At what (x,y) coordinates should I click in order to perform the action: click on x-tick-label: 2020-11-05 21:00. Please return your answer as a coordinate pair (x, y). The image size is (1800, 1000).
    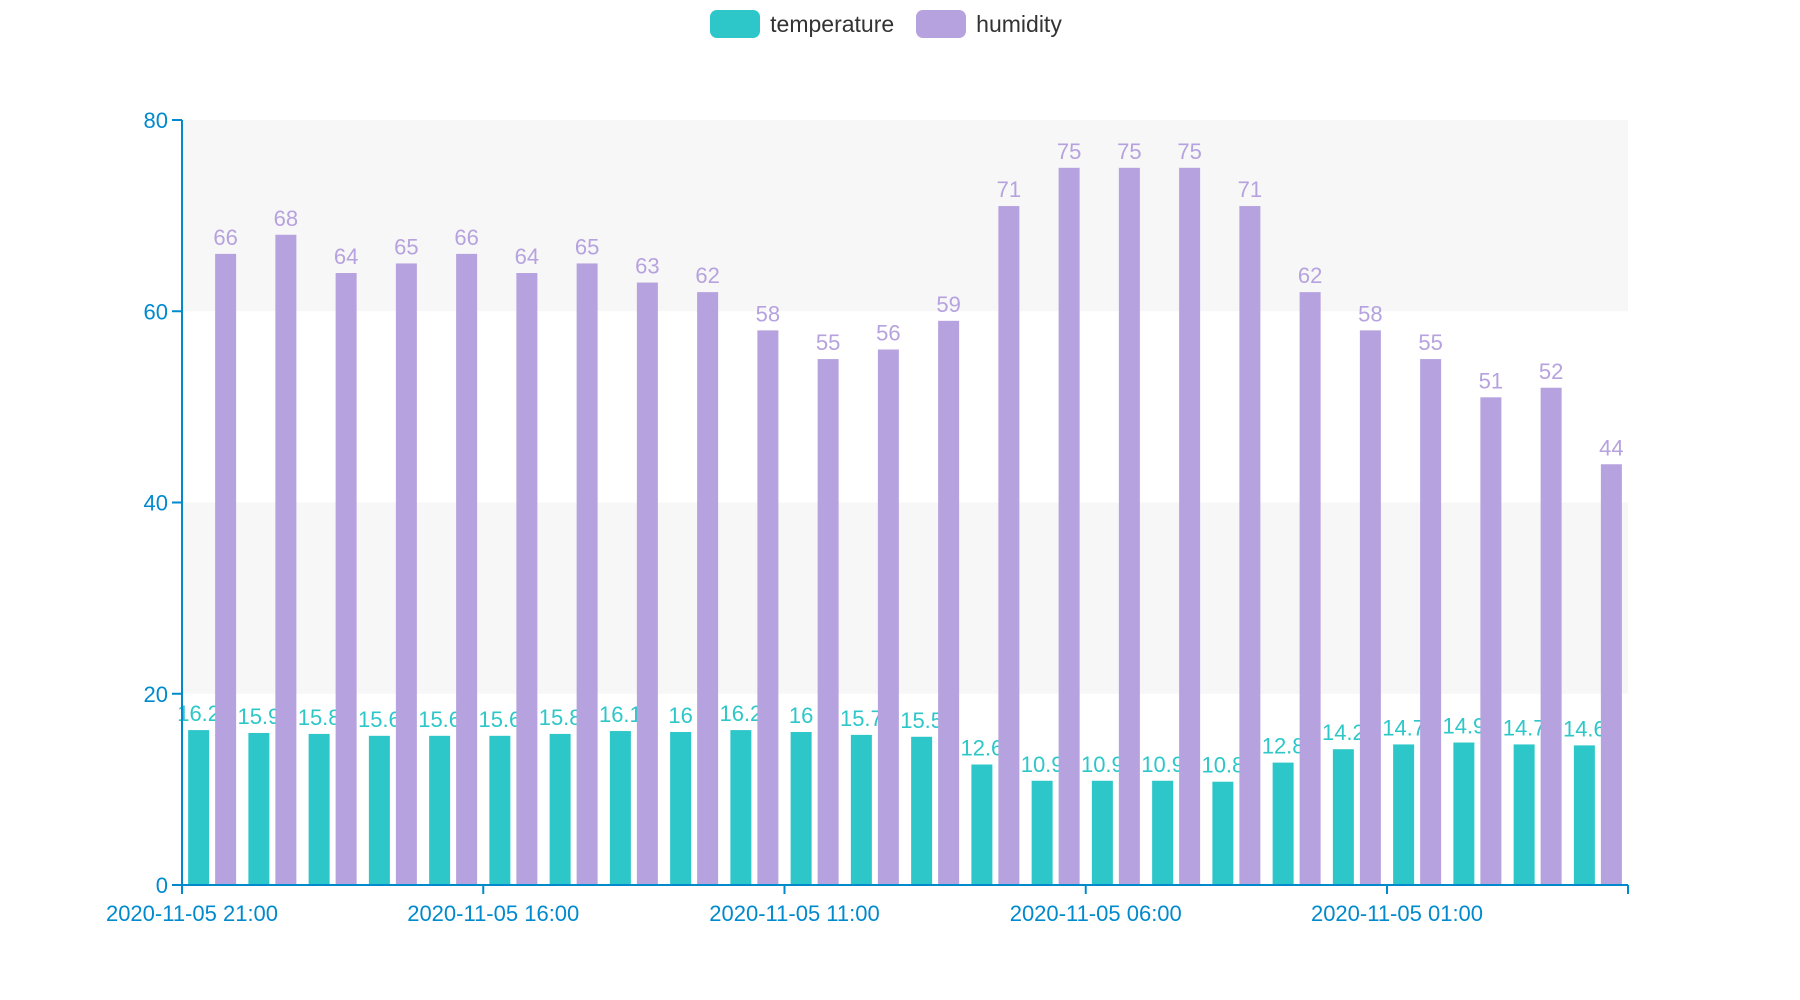
    Looking at the image, I should click on (192, 913).